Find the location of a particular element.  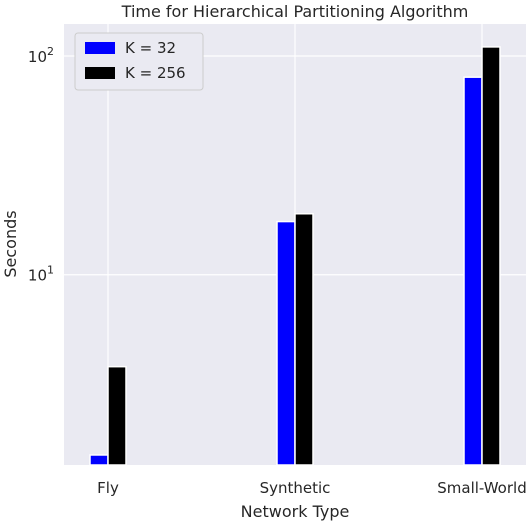

y-tick-label: 10² is located at coordinates (41, 55).